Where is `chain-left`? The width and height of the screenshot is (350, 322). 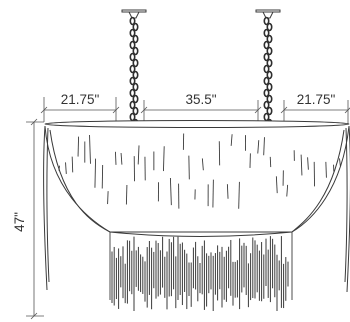 chain-left is located at coordinates (134, 72).